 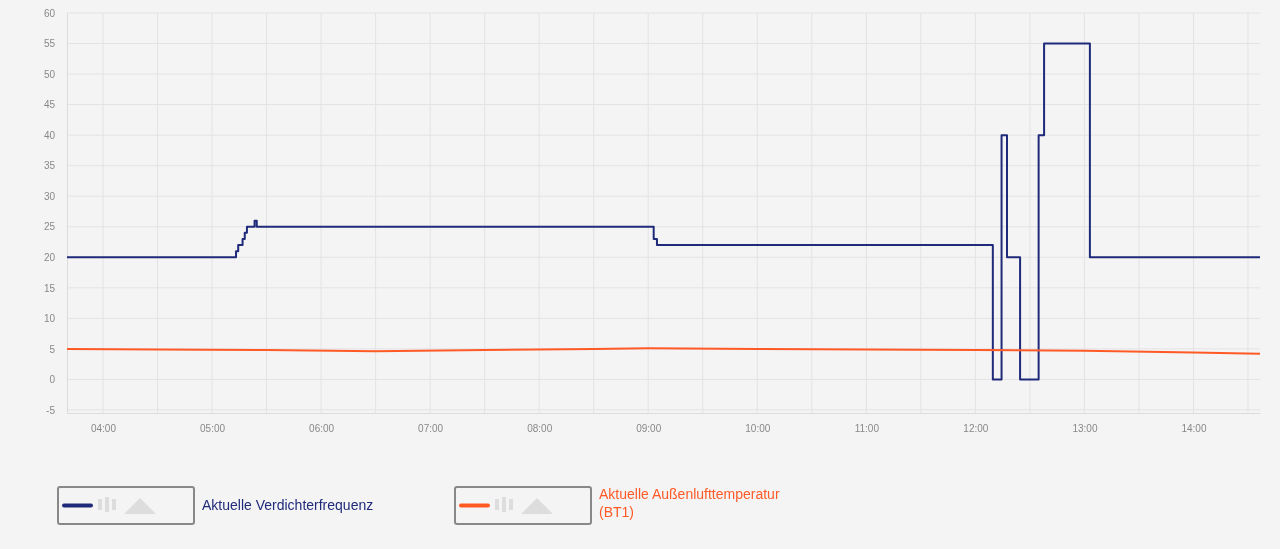 What do you see at coordinates (540, 429) in the screenshot?
I see `x-tick-label: 08:00` at bounding box center [540, 429].